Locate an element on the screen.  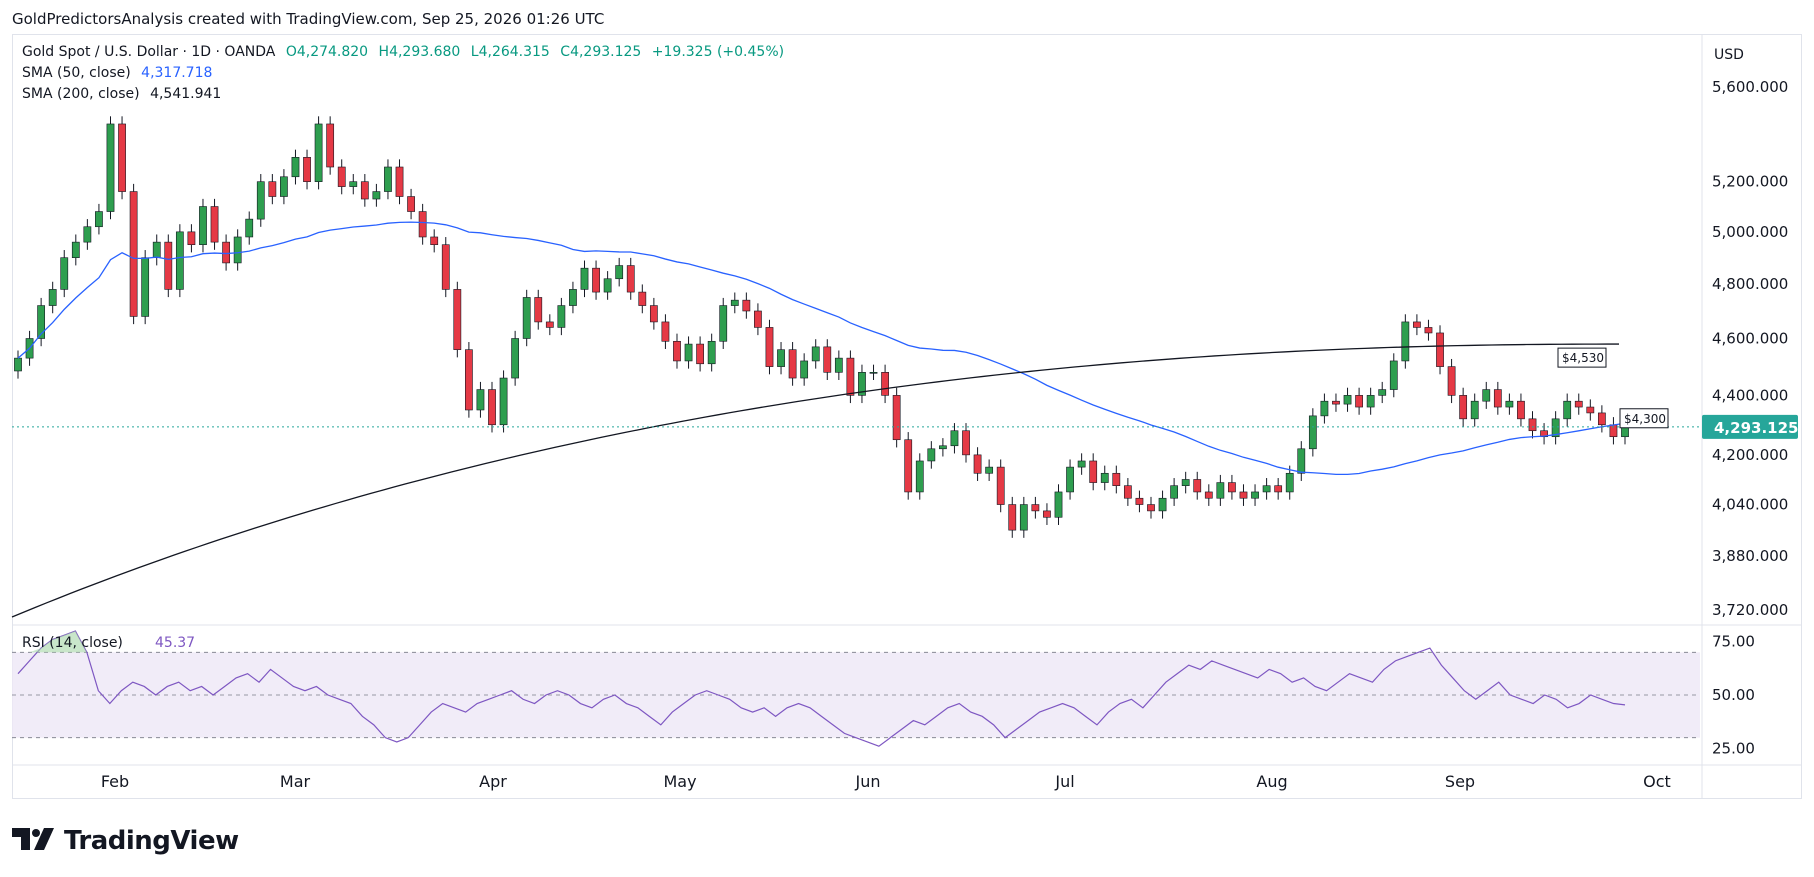
price-annotation-label: $4,530 is located at coordinates (1583, 358).